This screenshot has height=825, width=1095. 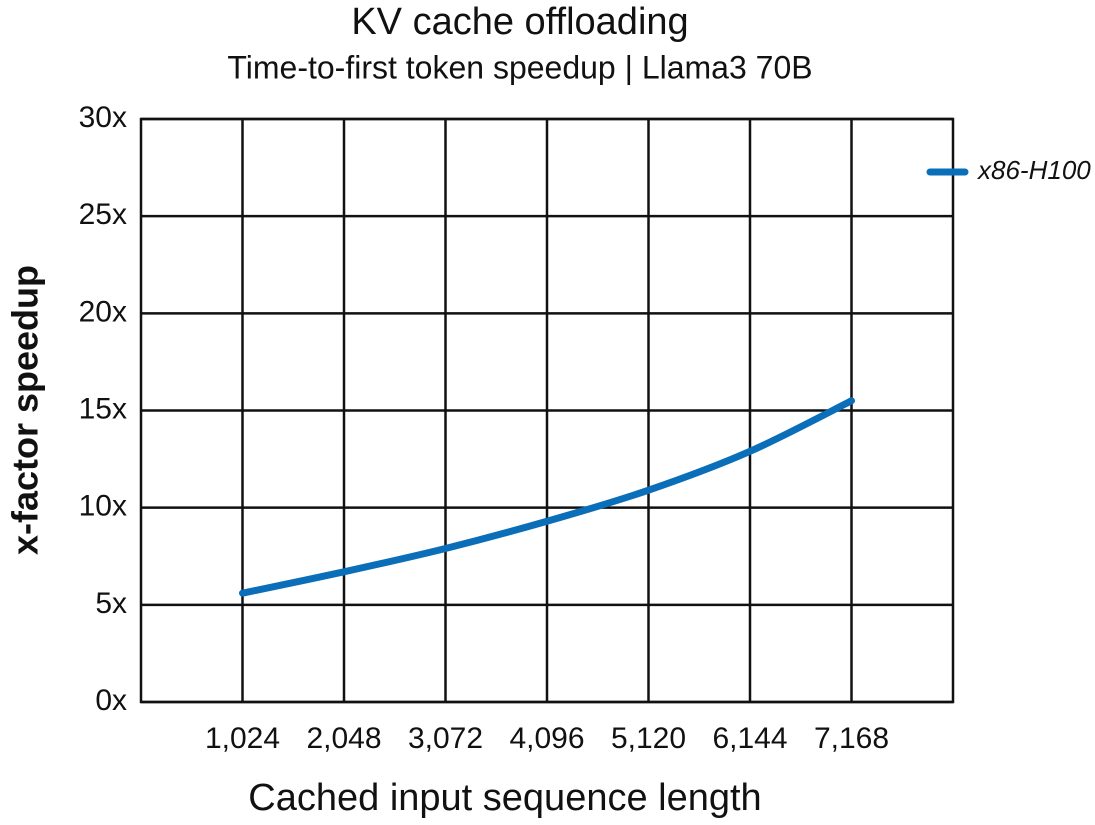 I want to click on x-tick-label: 2,048, so click(x=343, y=738).